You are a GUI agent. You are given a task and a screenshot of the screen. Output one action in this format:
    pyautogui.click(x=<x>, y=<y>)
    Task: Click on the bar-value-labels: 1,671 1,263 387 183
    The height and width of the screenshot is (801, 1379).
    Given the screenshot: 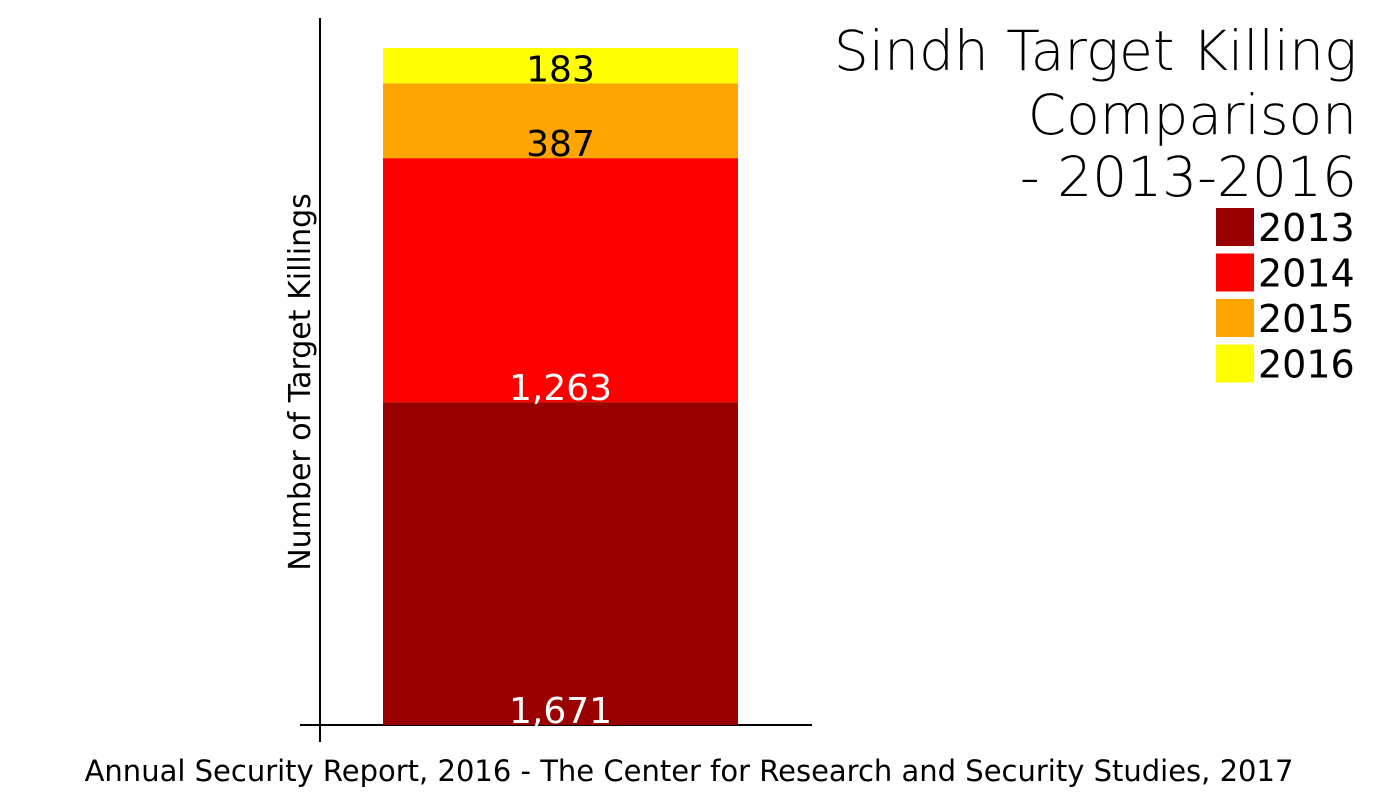 What is the action you would take?
    pyautogui.click(x=560, y=390)
    